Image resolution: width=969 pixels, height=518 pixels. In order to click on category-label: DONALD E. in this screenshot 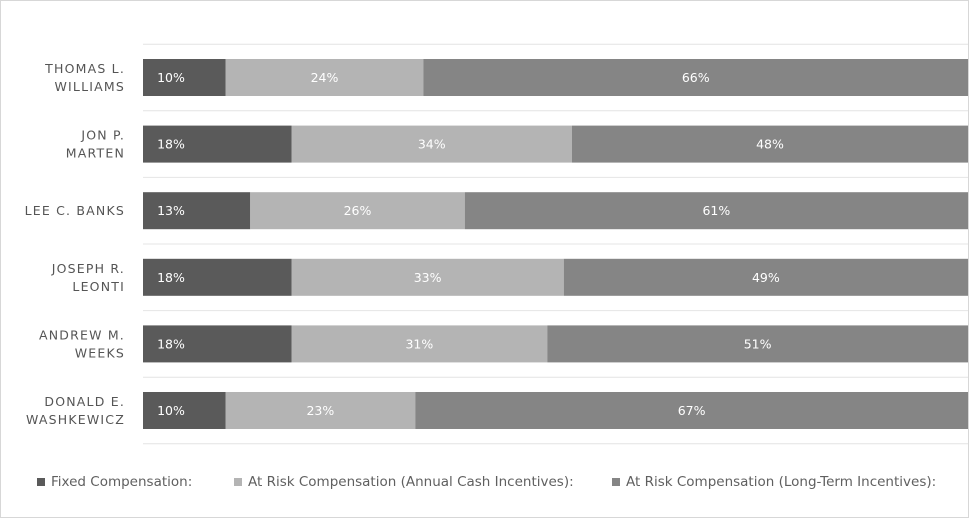, I will do `click(84, 401)`.